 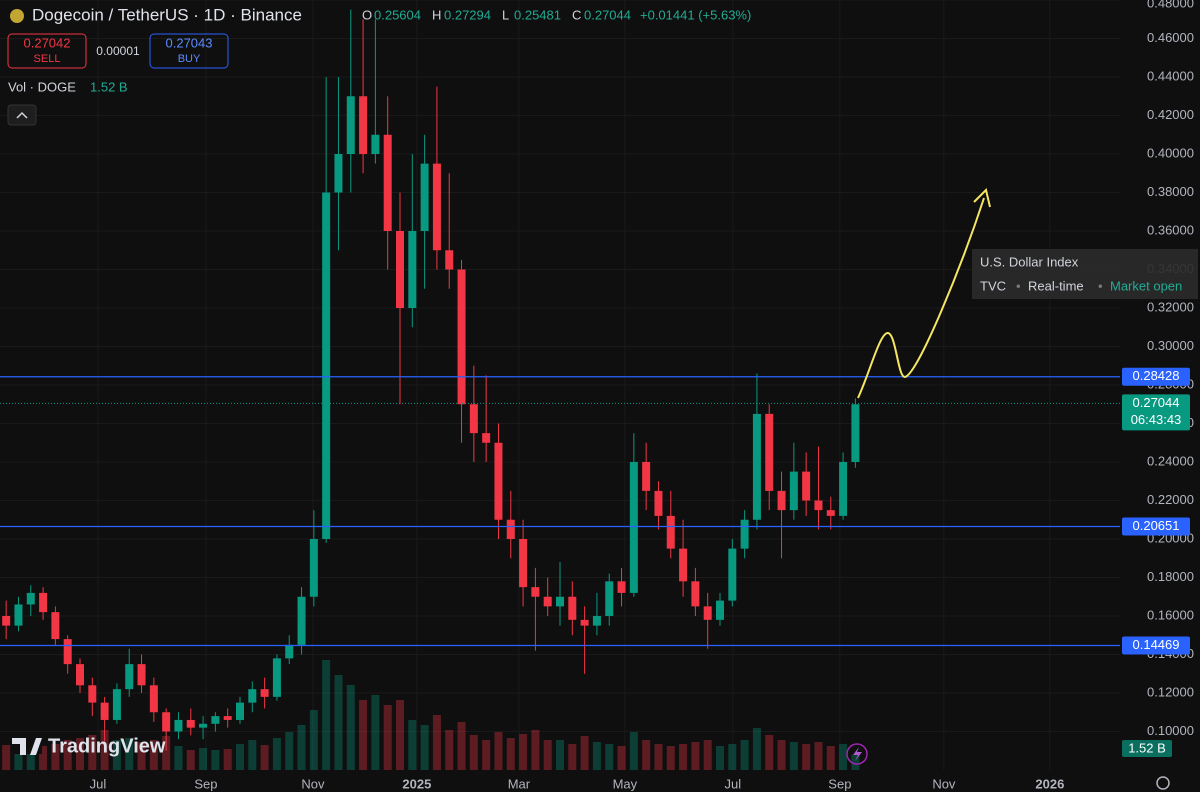 I want to click on ohlc-value: 0.25604, so click(x=397, y=14).